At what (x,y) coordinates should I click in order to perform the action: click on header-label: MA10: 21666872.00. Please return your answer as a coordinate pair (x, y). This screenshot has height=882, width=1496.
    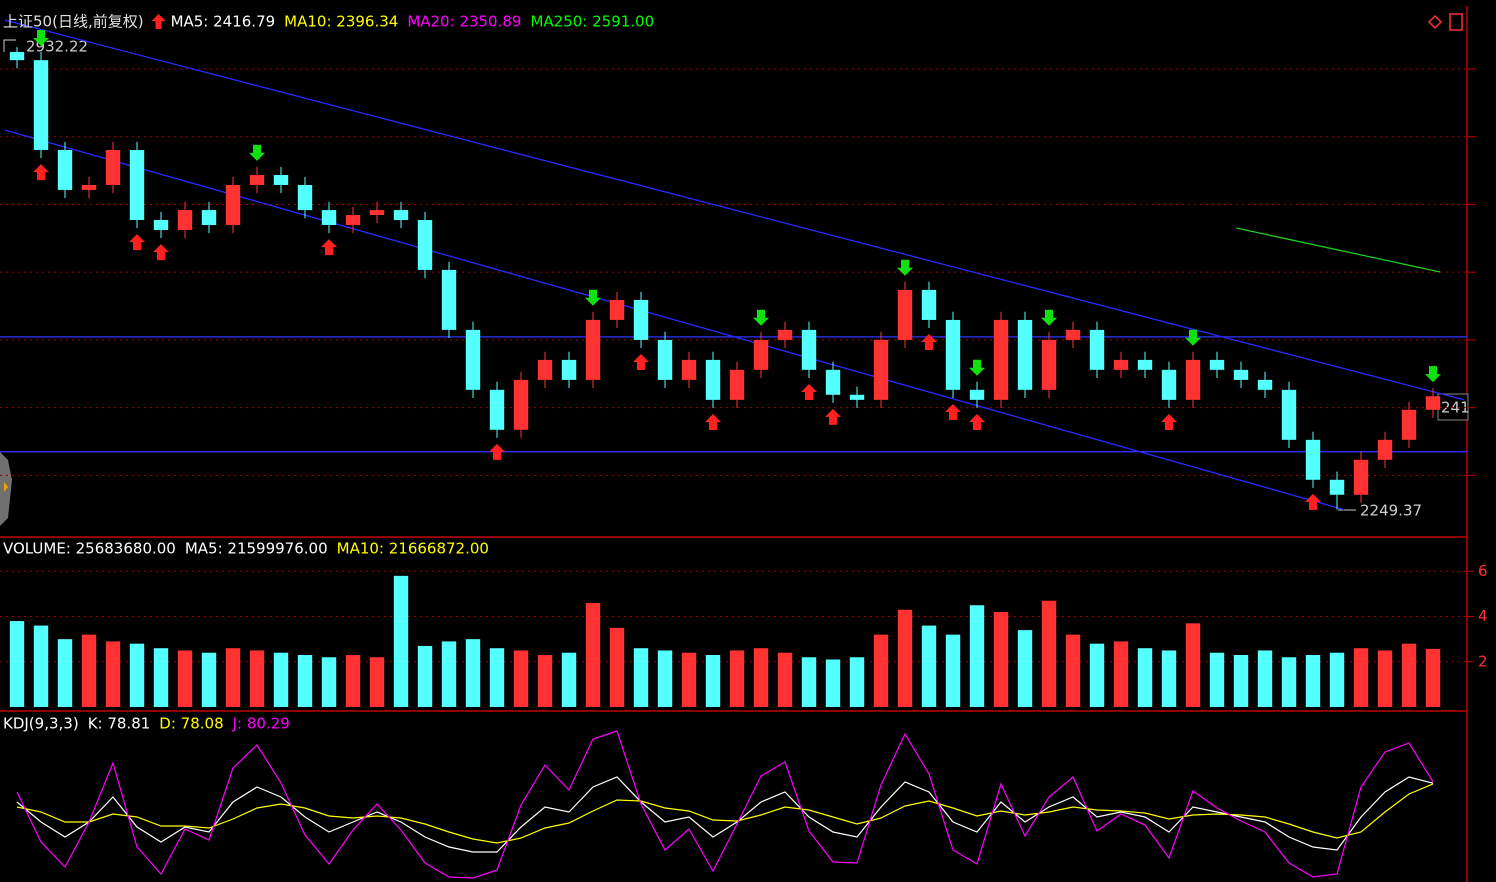
    Looking at the image, I should click on (413, 549).